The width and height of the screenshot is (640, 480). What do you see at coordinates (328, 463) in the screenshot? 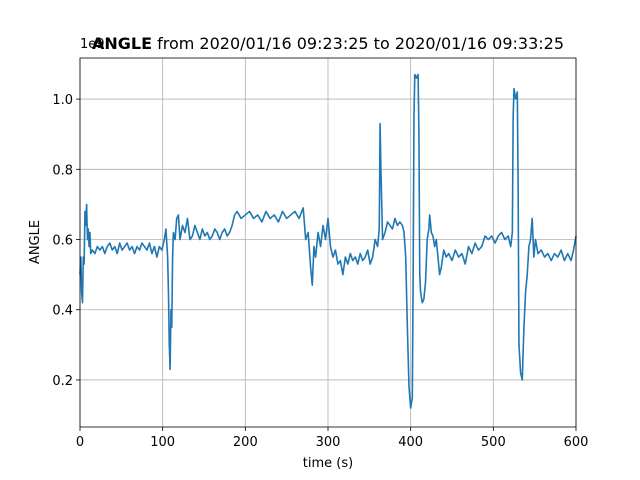
I see `x-axis-label: time (s)` at bounding box center [328, 463].